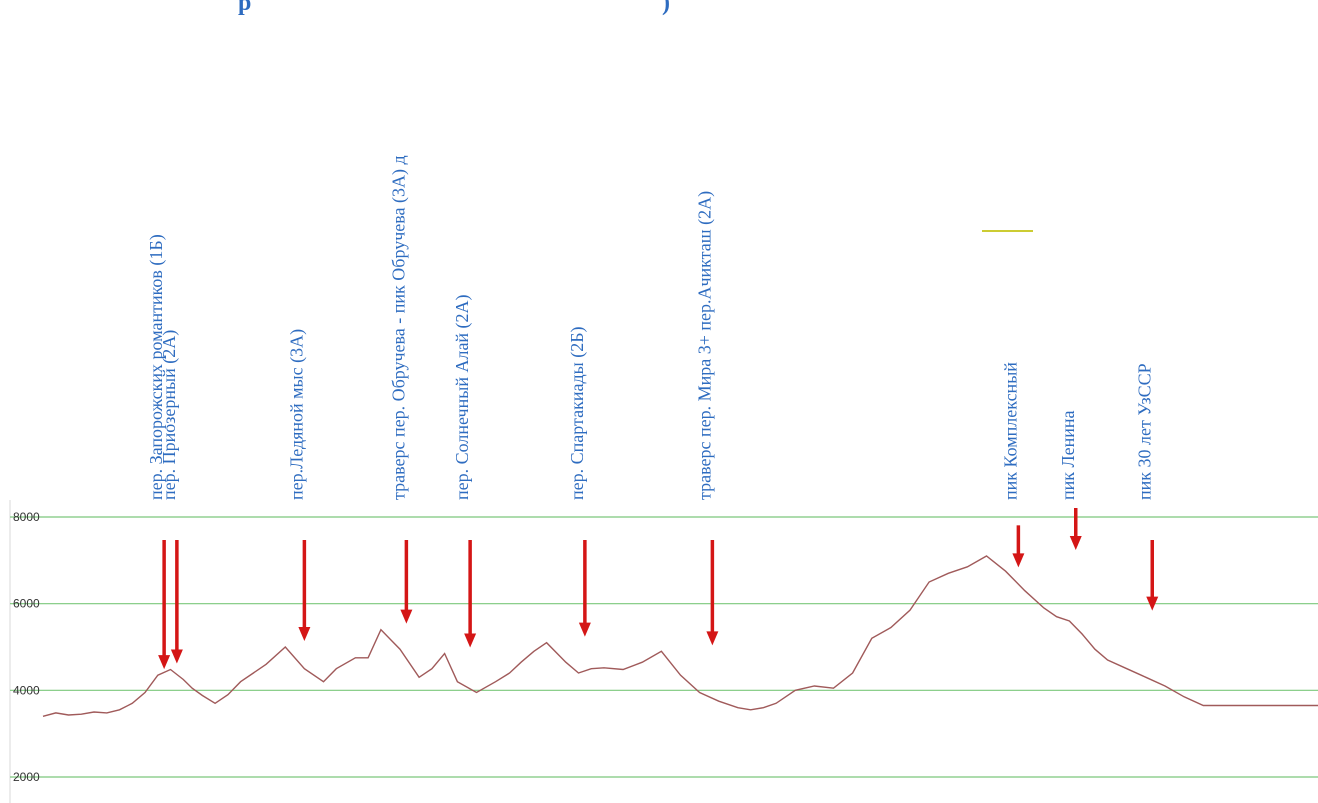 This screenshot has width=1318, height=803. What do you see at coordinates (26, 647) in the screenshot?
I see `y-tick-labels: 8000 6000 4000 2000` at bounding box center [26, 647].